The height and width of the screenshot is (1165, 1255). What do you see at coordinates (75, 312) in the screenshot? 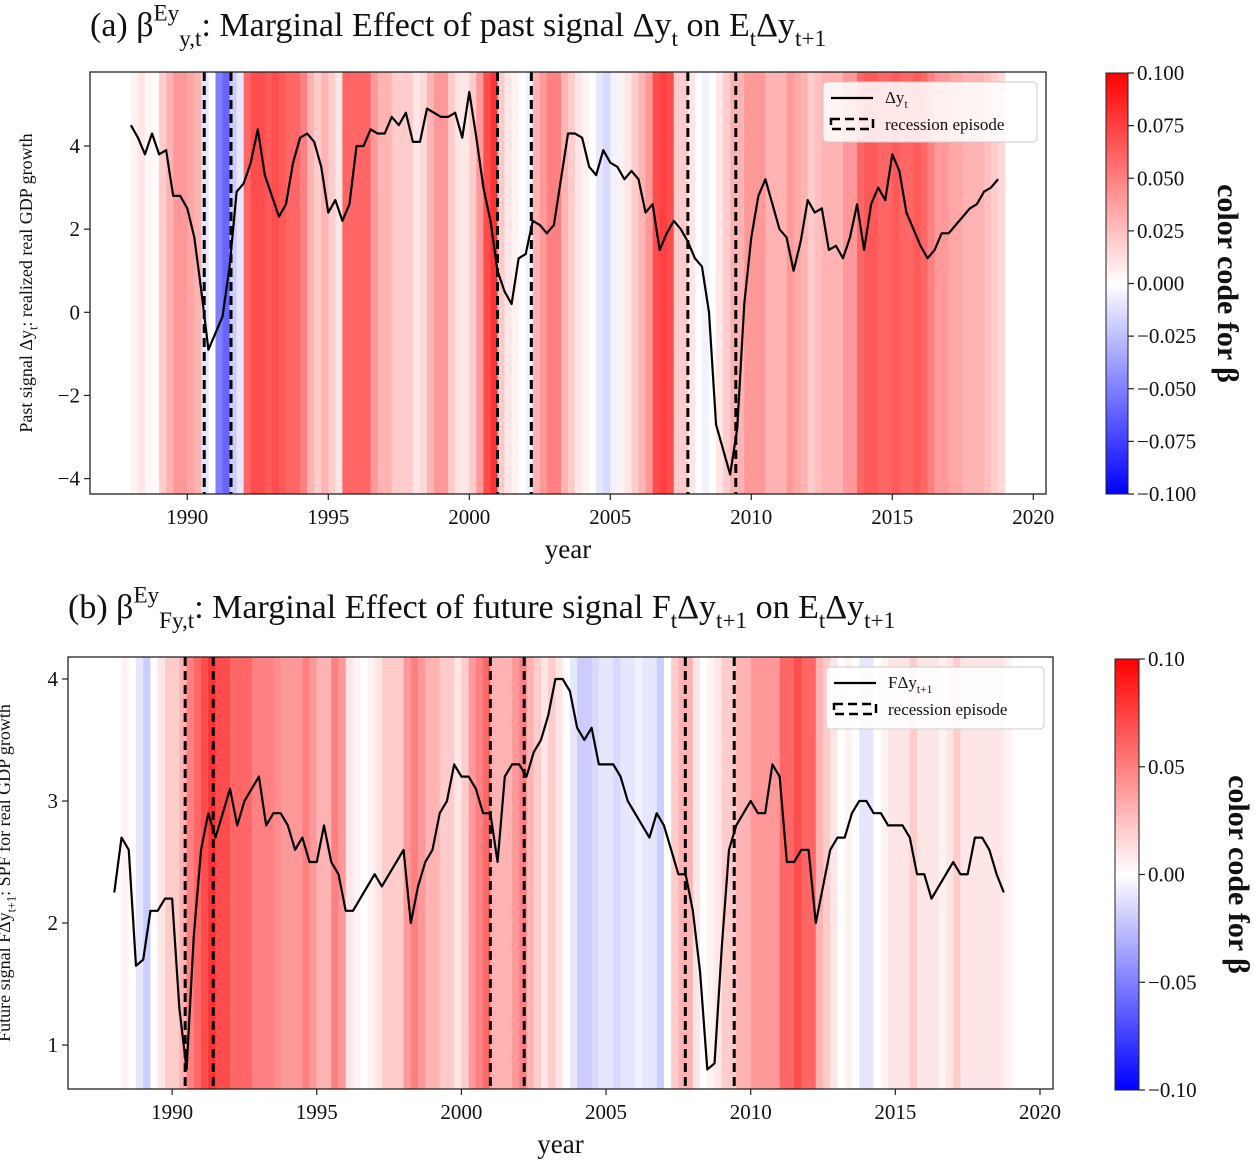
I see `y-tick-label: 0` at bounding box center [75, 312].